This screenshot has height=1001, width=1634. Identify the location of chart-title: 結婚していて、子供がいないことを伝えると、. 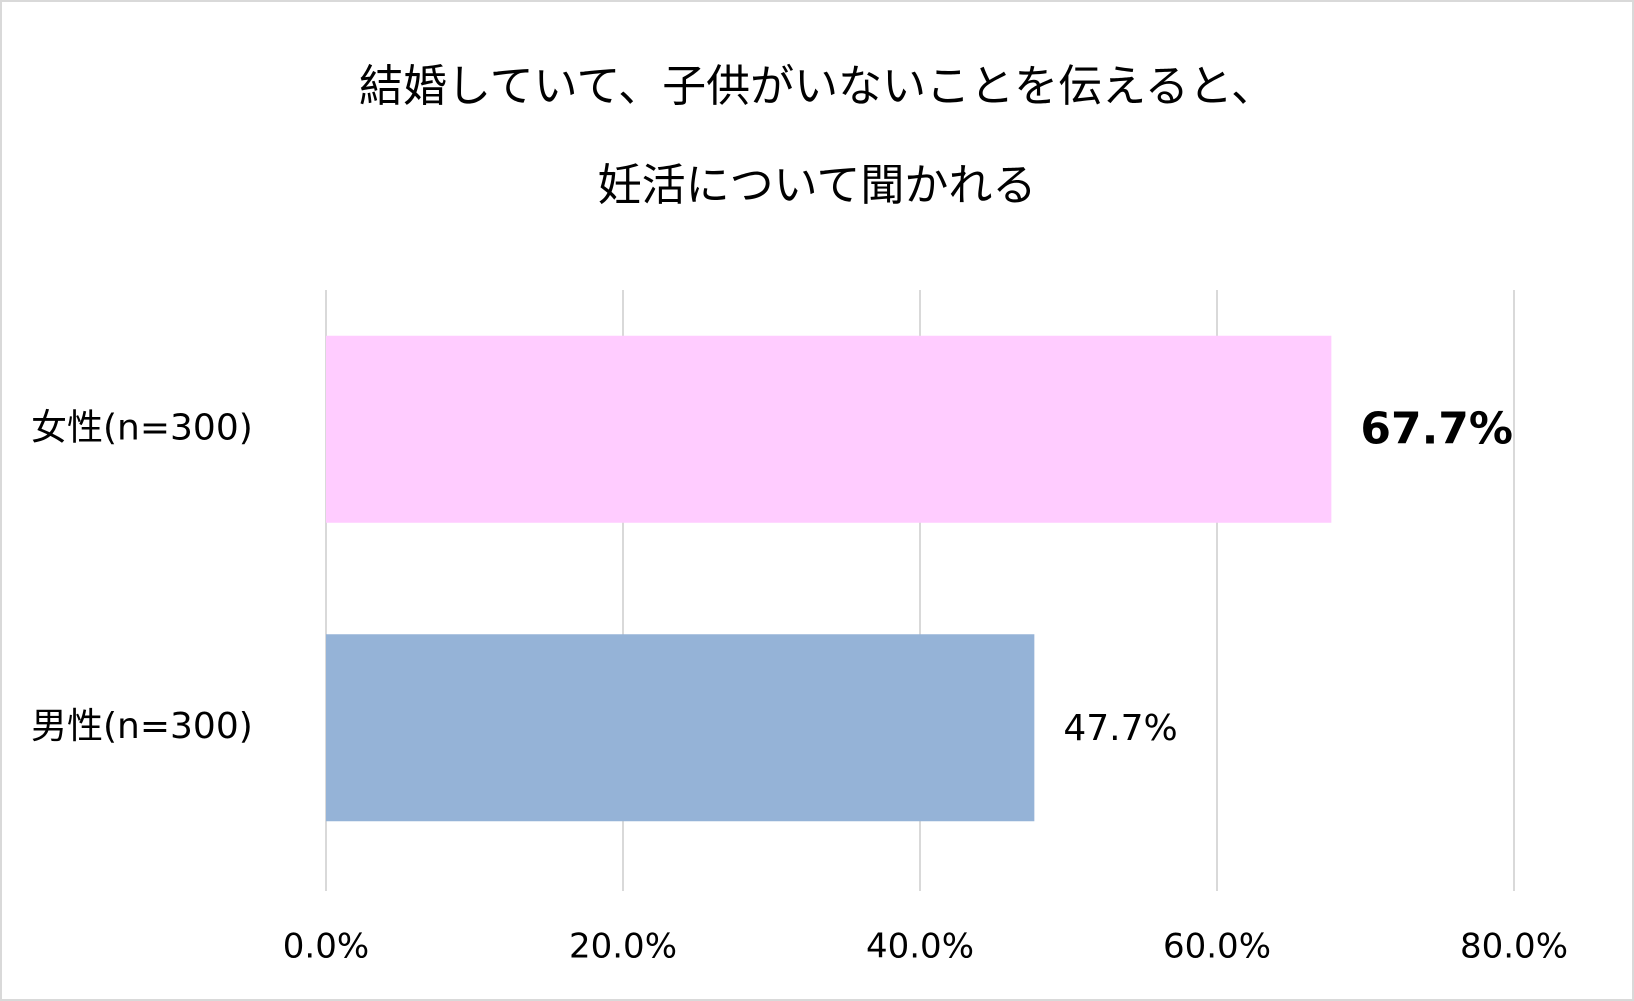
(817, 86).